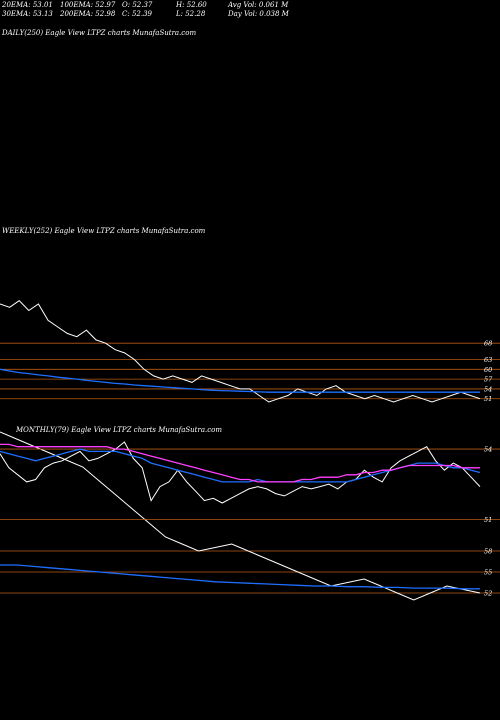 This screenshot has height=720, width=500. Describe the element at coordinates (488, 573) in the screenshot. I see `level-label-2-1: 55` at that location.